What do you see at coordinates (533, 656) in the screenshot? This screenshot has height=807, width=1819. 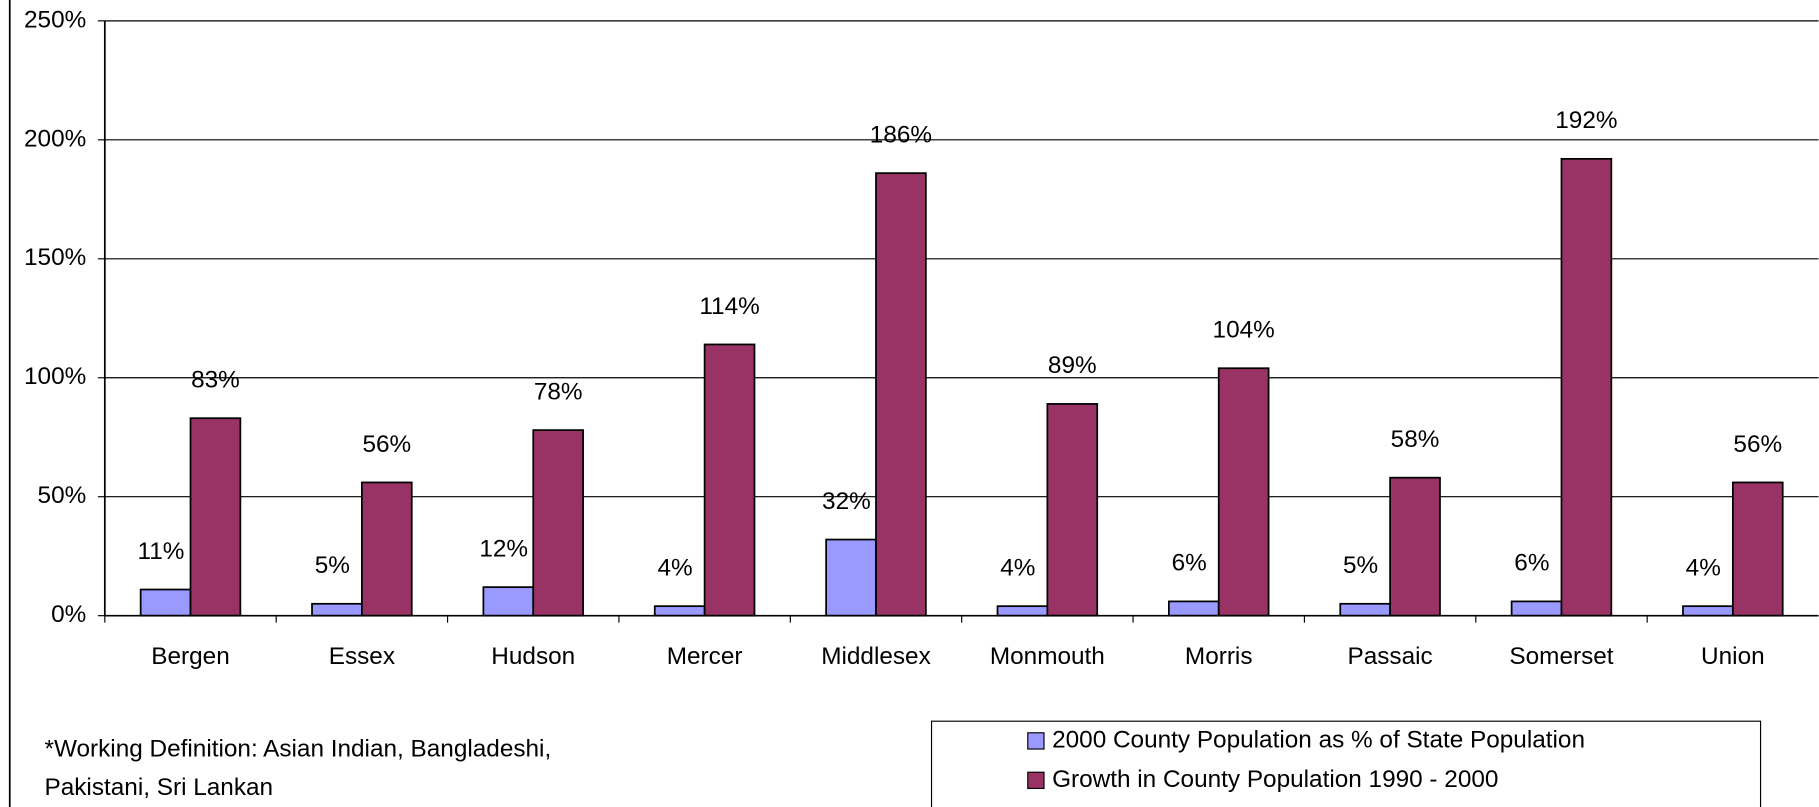 I see `x-tick-label: Hudson` at bounding box center [533, 656].